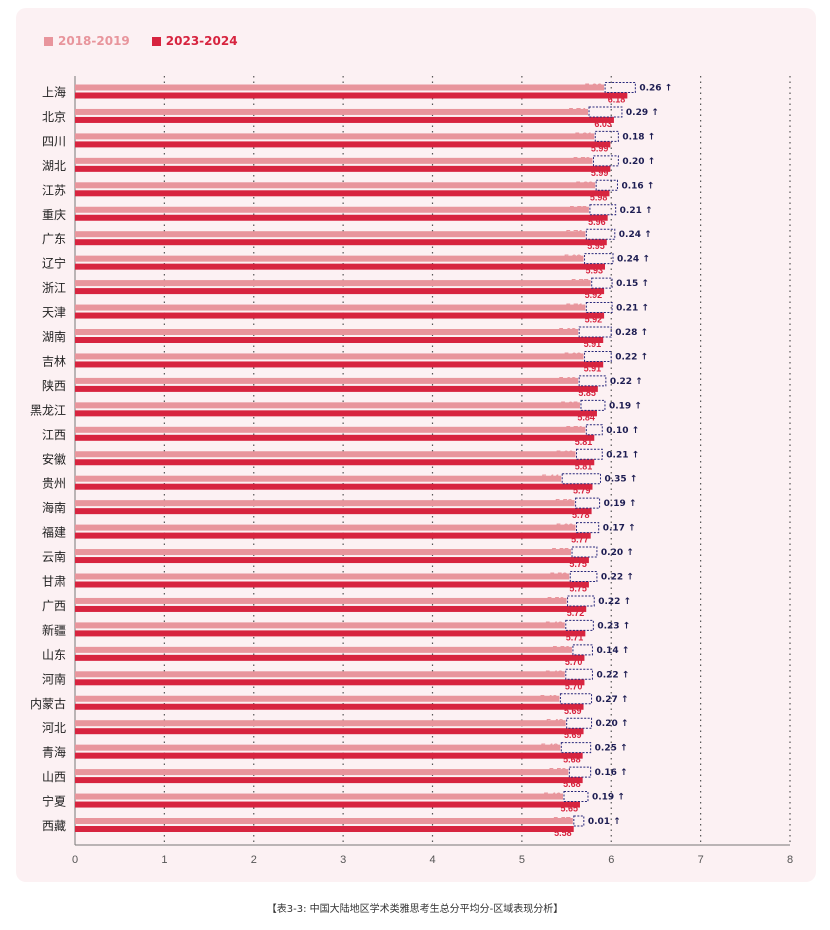 The width and height of the screenshot is (830, 930). Describe the element at coordinates (54, 826) in the screenshot. I see `category-label: 西藏` at that location.